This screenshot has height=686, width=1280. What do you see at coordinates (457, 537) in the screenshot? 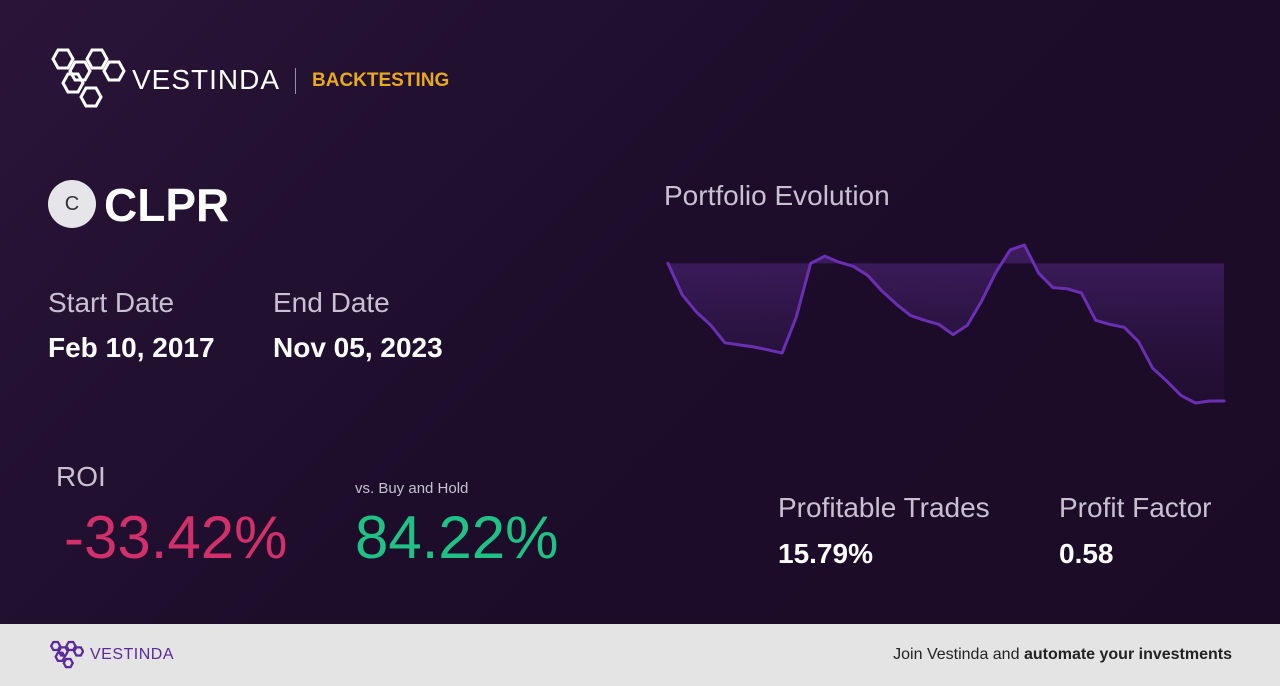
I see `compare-value: 84.22%` at bounding box center [457, 537].